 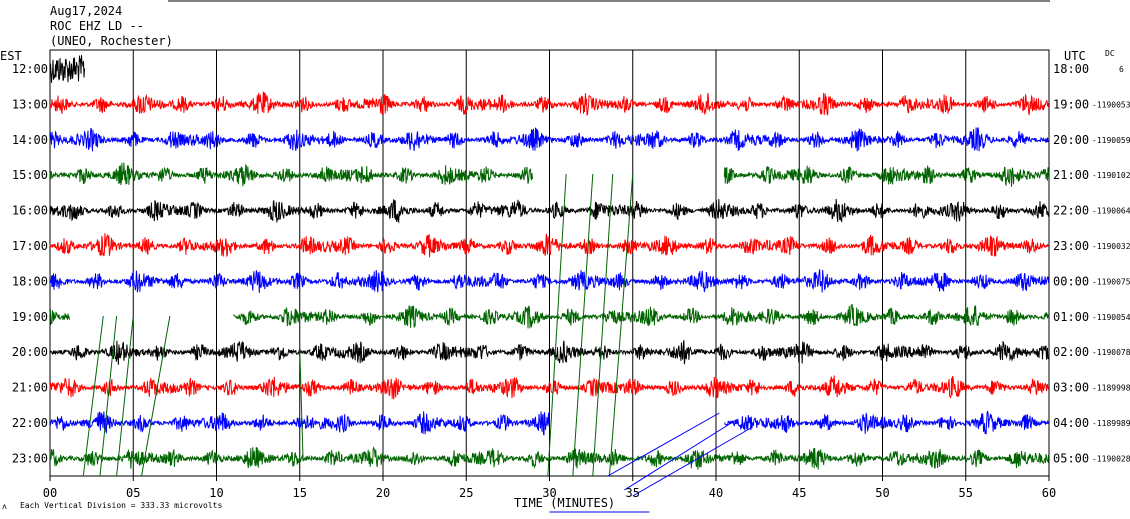 I want to click on row-label-utc: 18:00, so click(x=1071, y=69).